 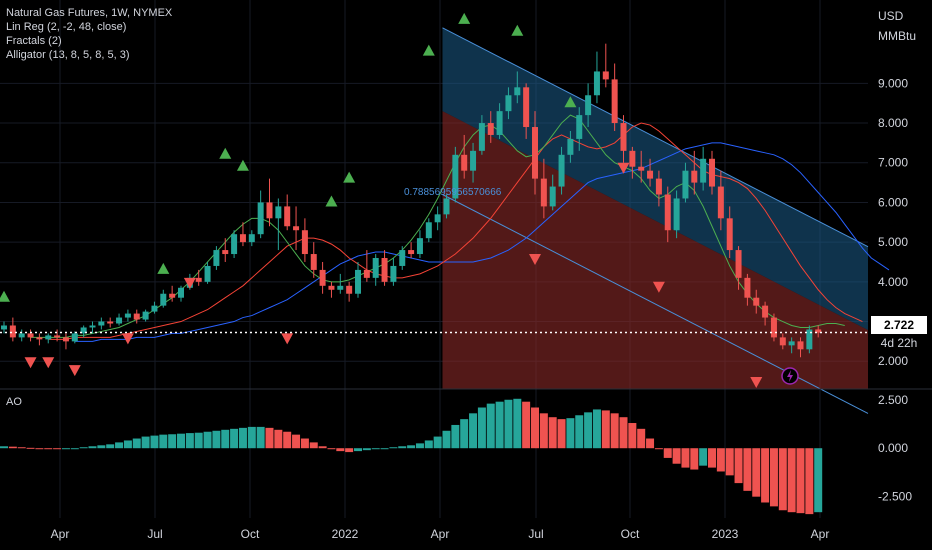 I want to click on indicator-linreg: Lin Reg (2, -2, 48, close), so click(x=66, y=27).